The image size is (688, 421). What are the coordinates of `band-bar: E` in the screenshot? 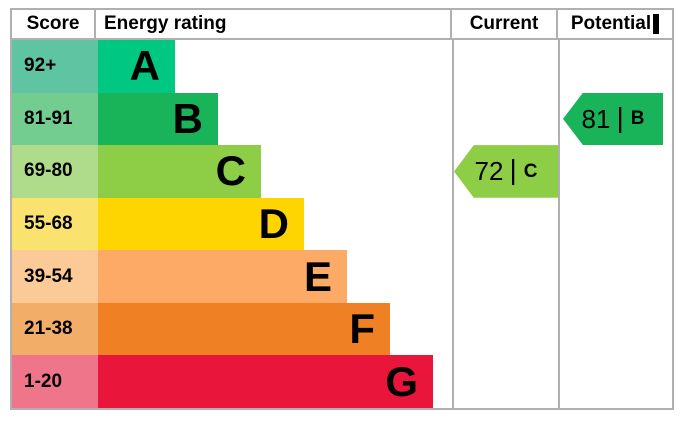 It's located at (222, 276).